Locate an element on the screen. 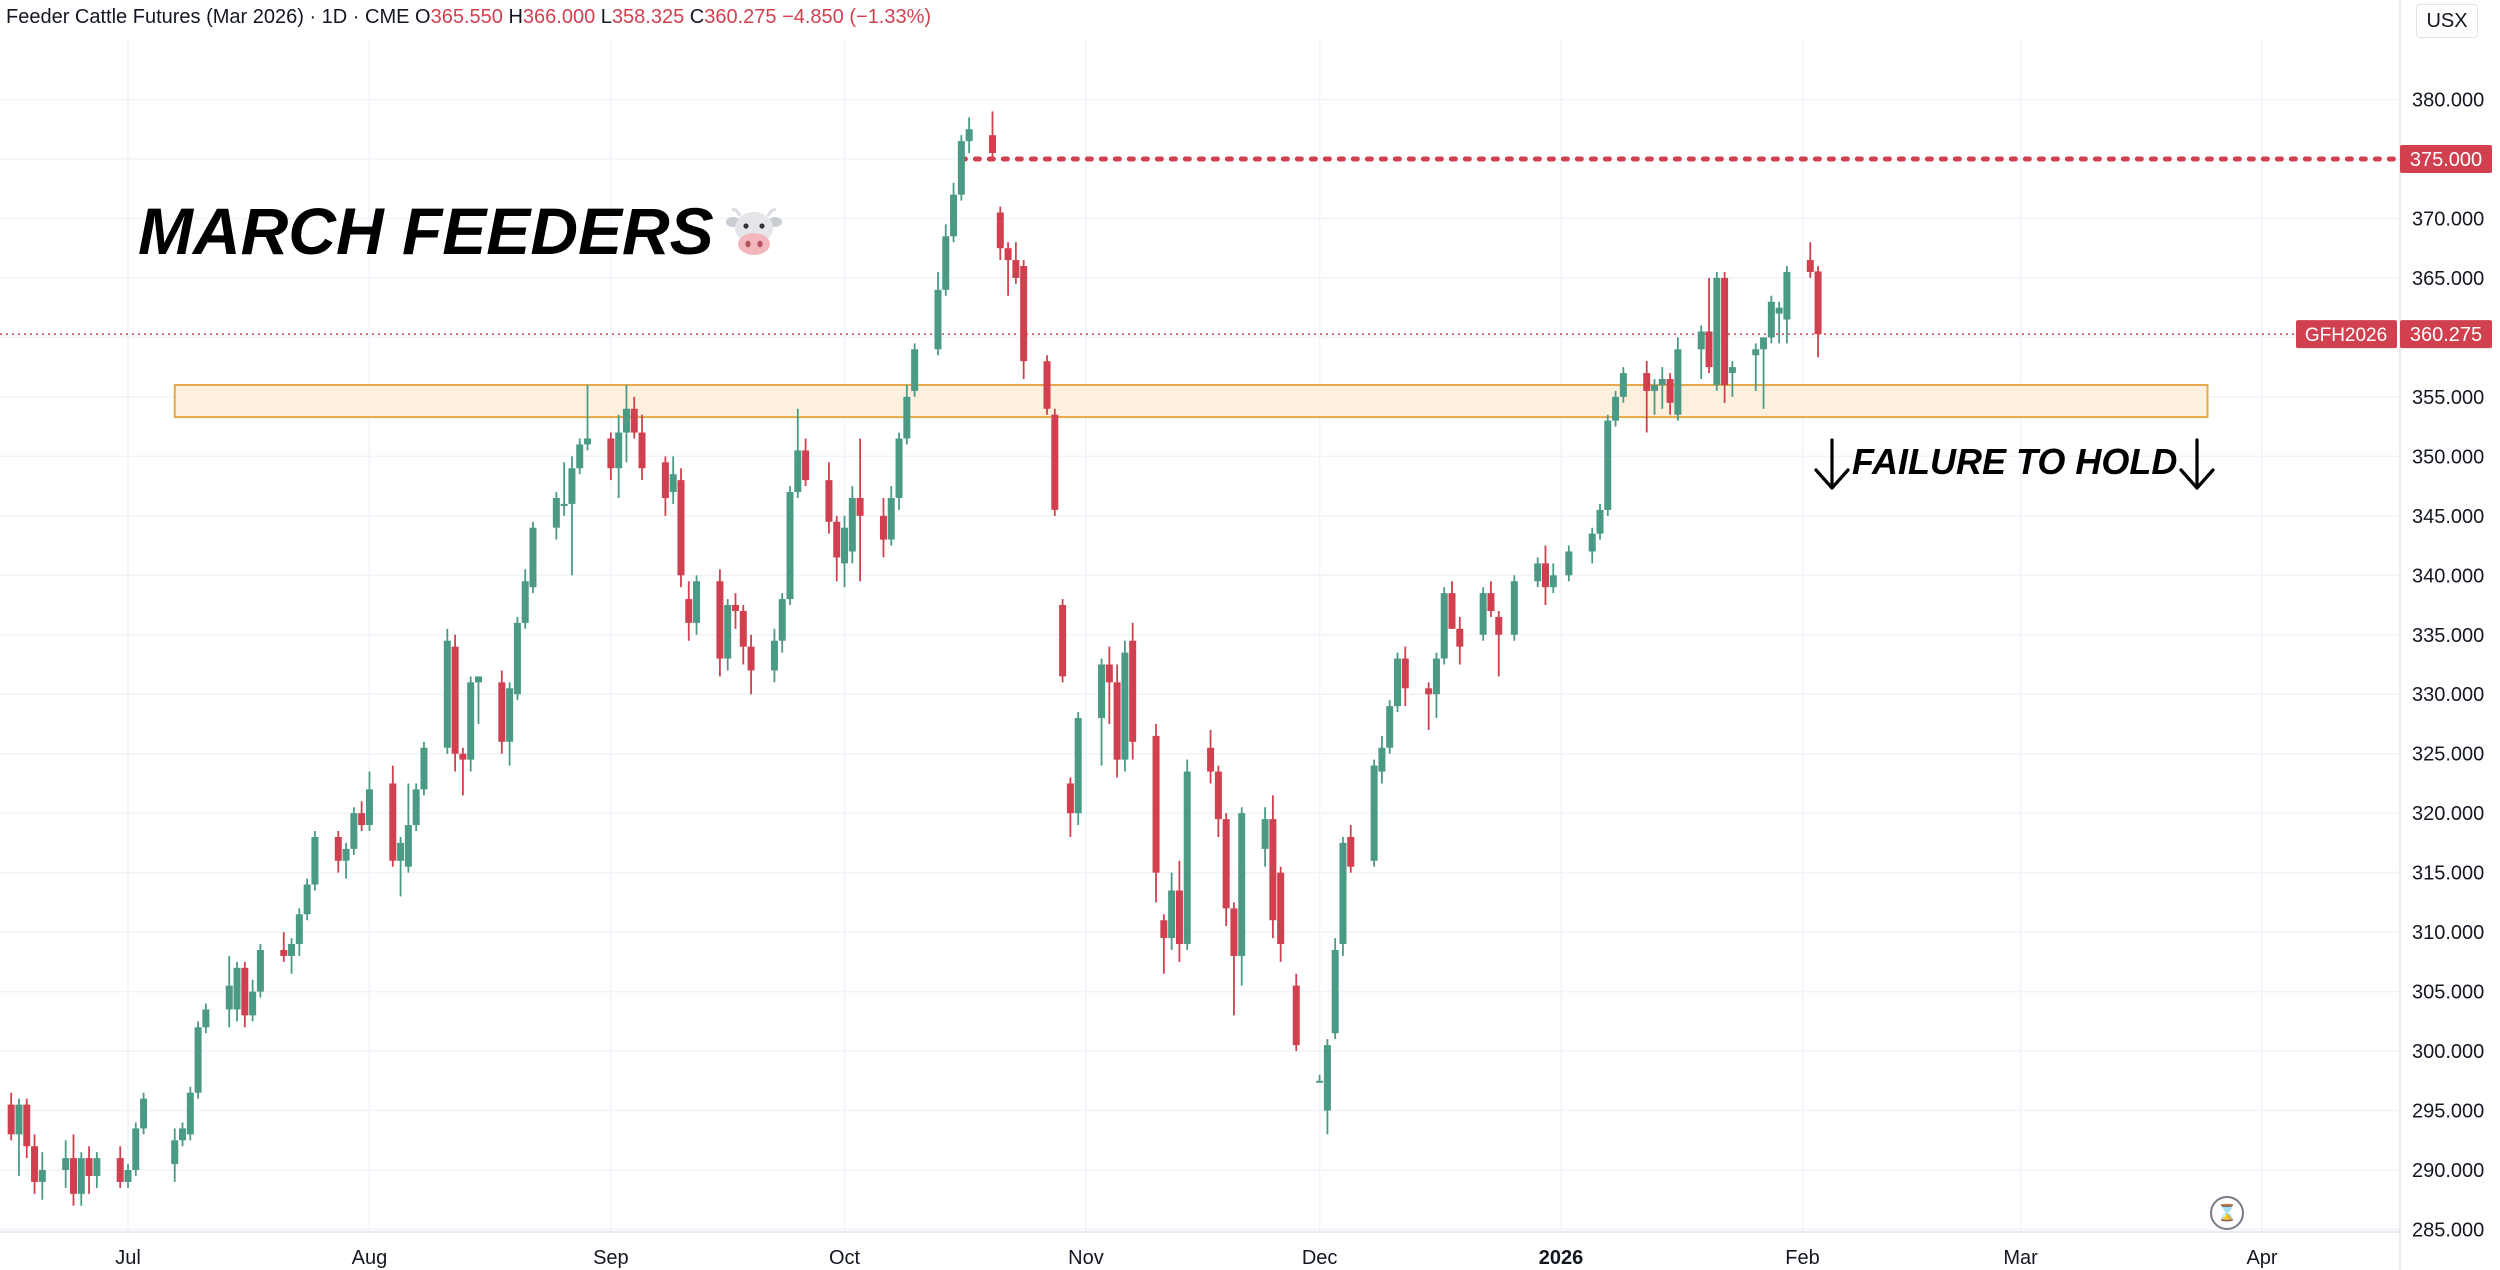 This screenshot has width=2500, height=1270. price-tick-label: 310.000 is located at coordinates (2448, 933).